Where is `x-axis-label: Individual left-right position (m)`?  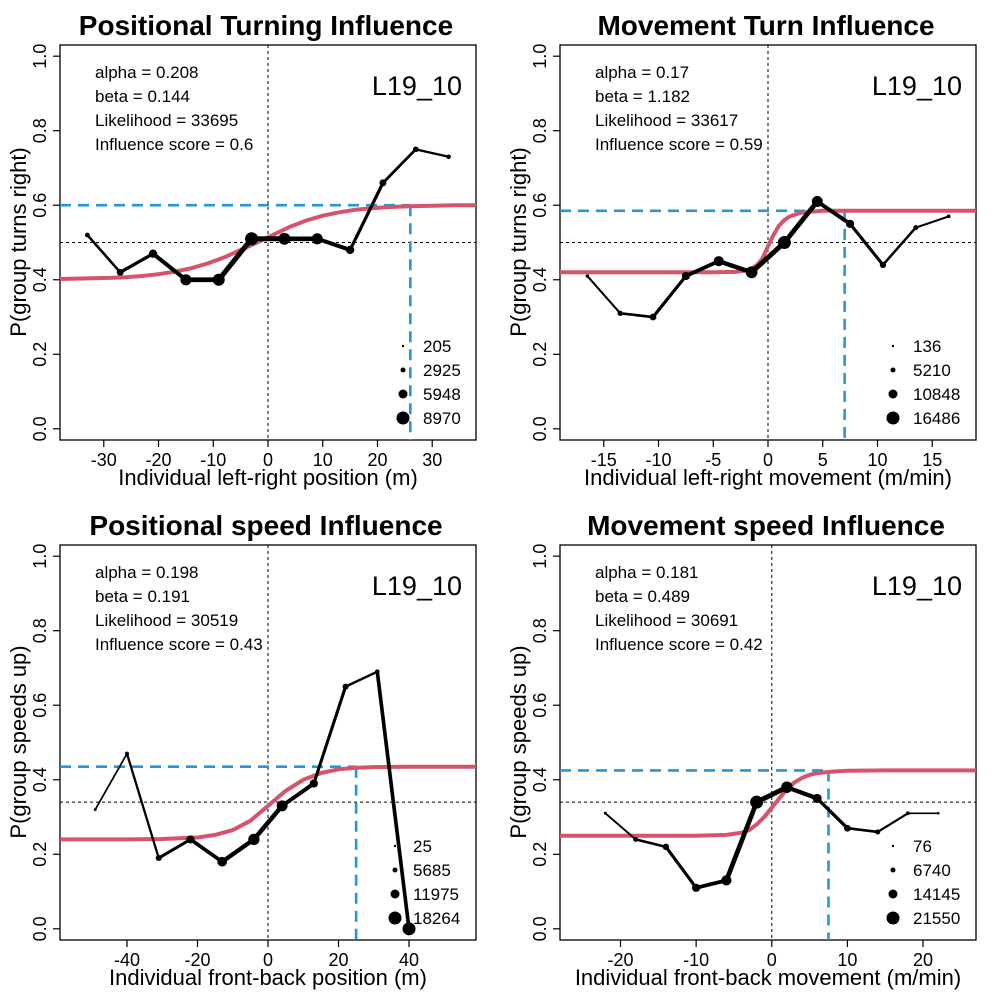
x-axis-label: Individual left-right position (m) is located at coordinates (268, 477).